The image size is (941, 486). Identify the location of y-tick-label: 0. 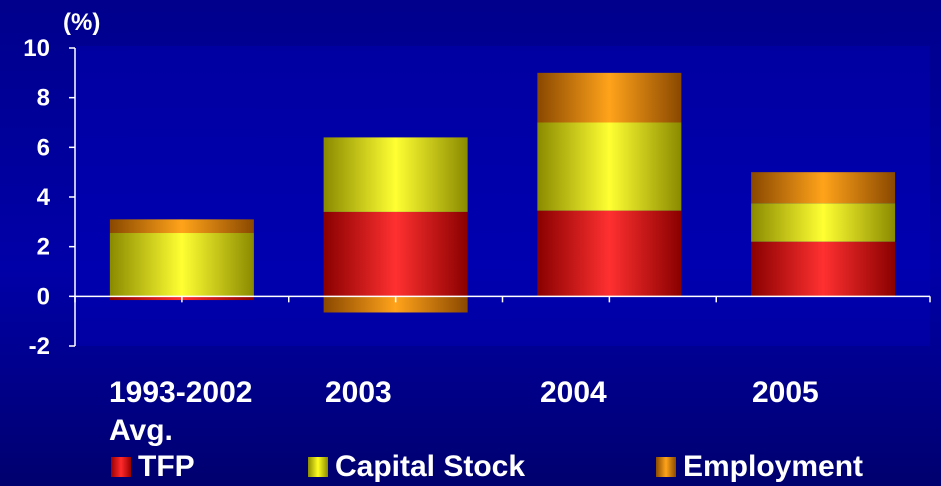
(43, 296).